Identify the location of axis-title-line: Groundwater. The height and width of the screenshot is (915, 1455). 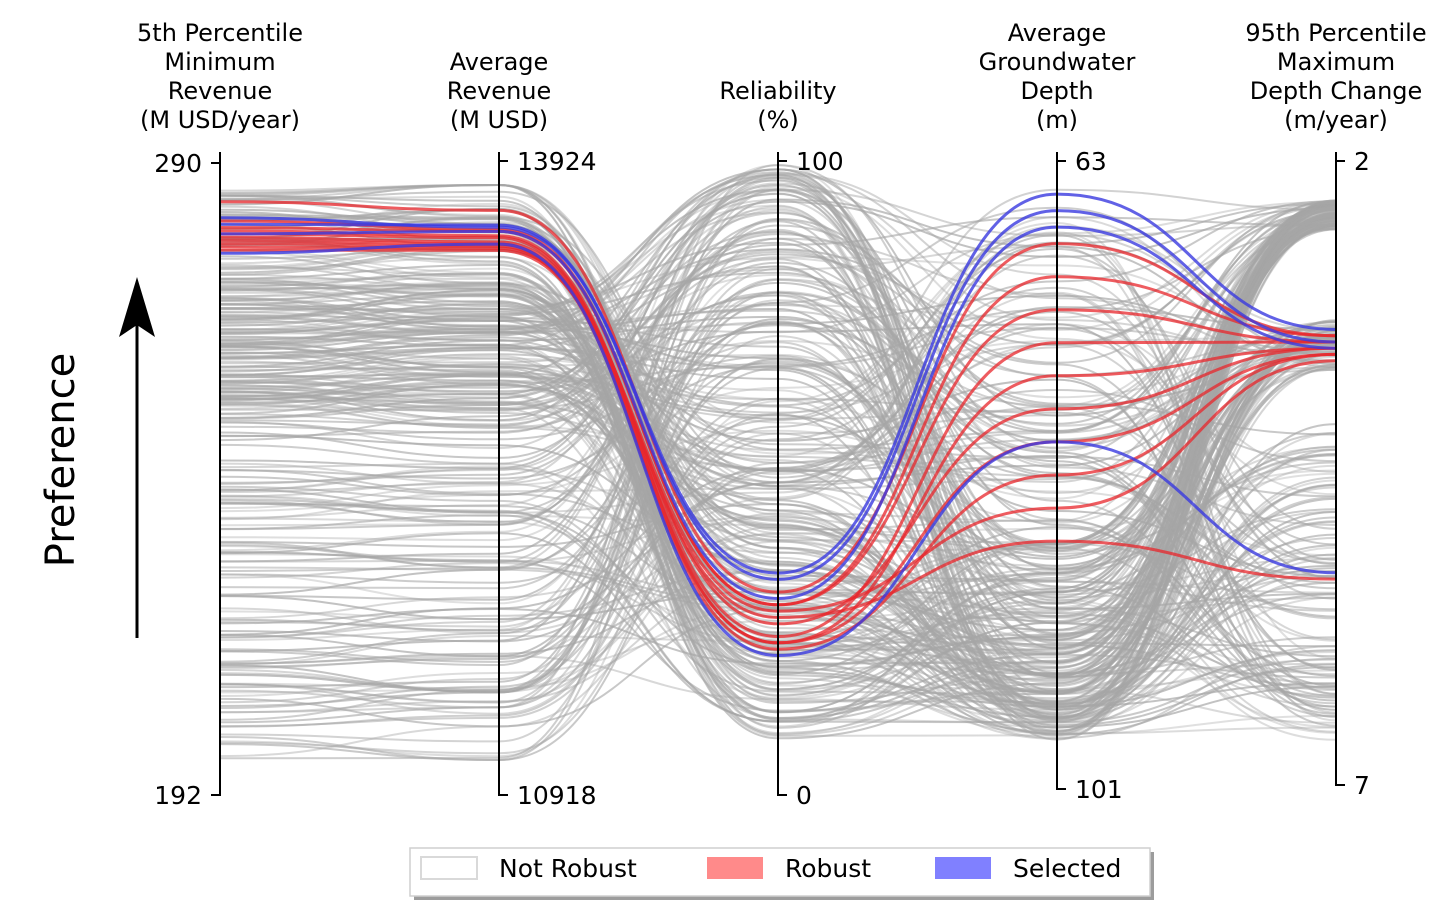
(1057, 62).